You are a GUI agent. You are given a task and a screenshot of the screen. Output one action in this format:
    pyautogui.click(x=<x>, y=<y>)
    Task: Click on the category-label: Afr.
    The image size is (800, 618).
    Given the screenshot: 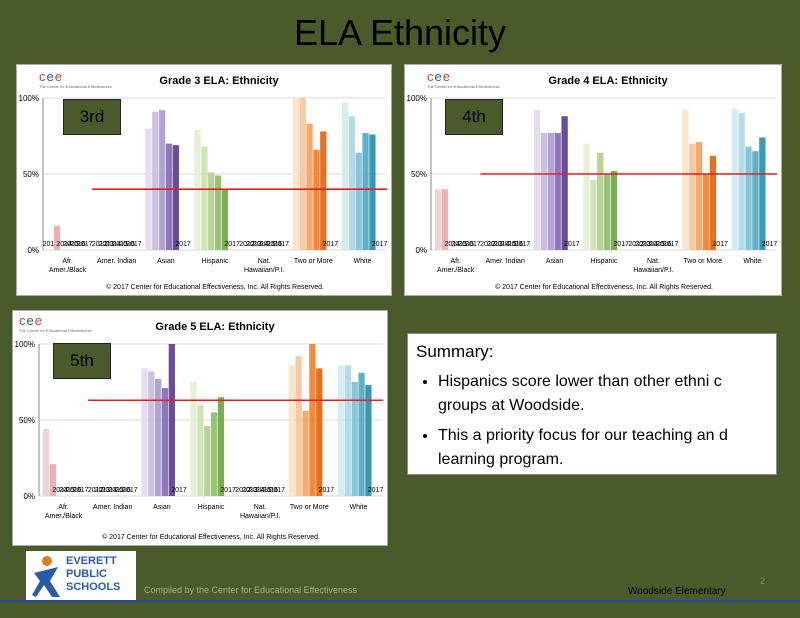 What is the action you would take?
    pyautogui.click(x=455, y=261)
    